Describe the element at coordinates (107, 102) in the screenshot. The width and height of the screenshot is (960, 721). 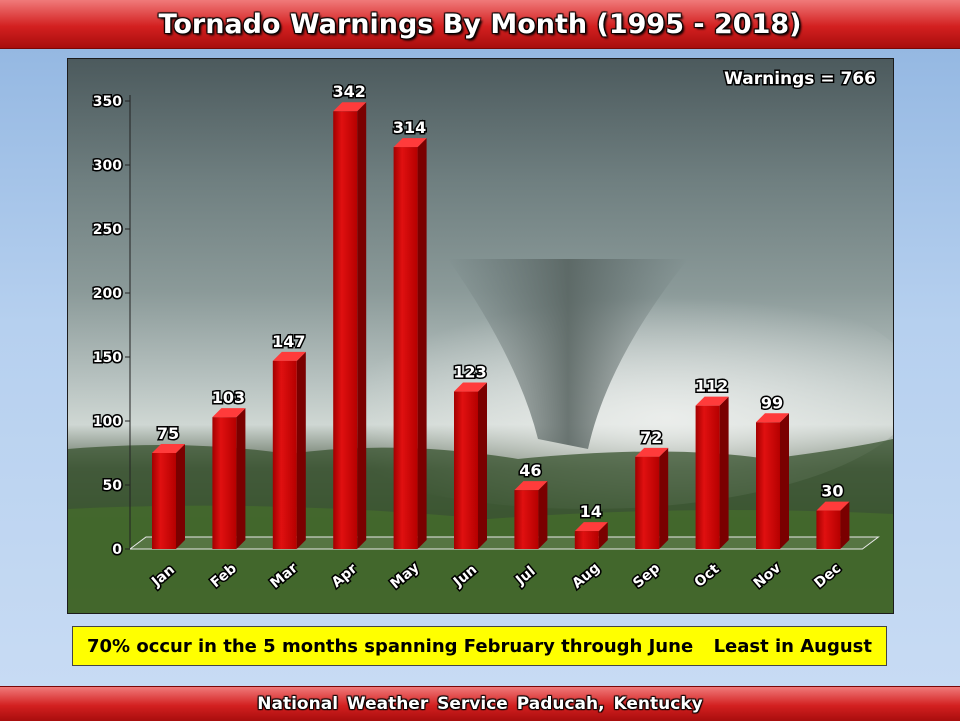
I see `y-tick-label: 350` at that location.